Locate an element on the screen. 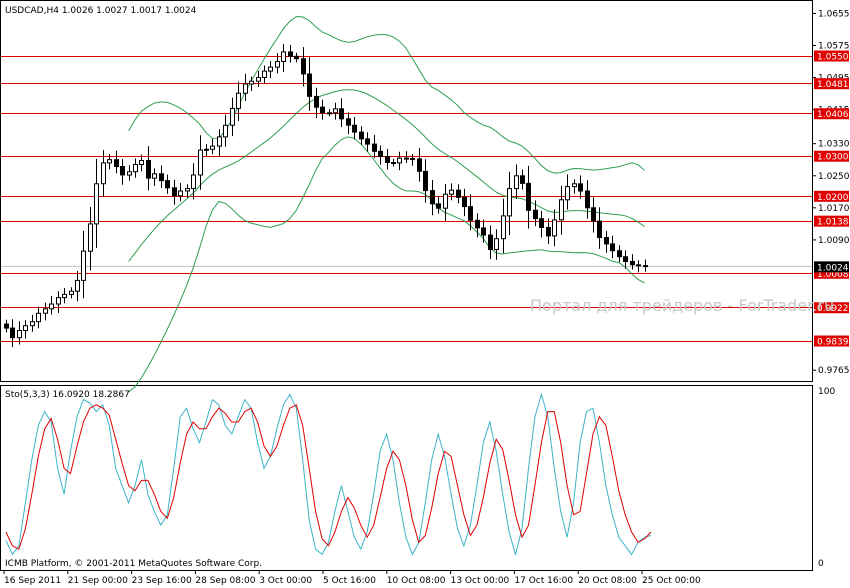  level-price-tag-label: 1.0138 is located at coordinates (833, 223).